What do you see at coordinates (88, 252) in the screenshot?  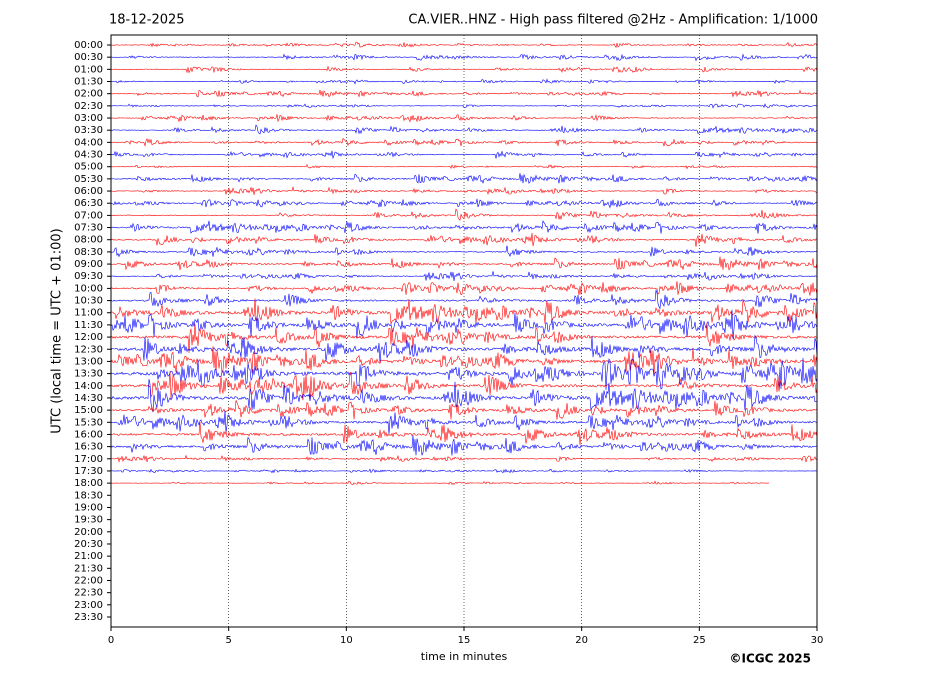 I see `y-tick-label: 08:30` at bounding box center [88, 252].